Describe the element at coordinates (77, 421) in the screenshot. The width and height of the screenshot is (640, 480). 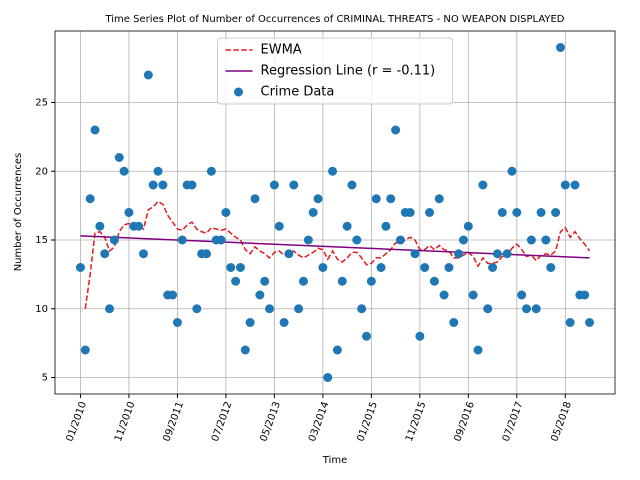
I see `x-tick-label: 01/2010` at that location.